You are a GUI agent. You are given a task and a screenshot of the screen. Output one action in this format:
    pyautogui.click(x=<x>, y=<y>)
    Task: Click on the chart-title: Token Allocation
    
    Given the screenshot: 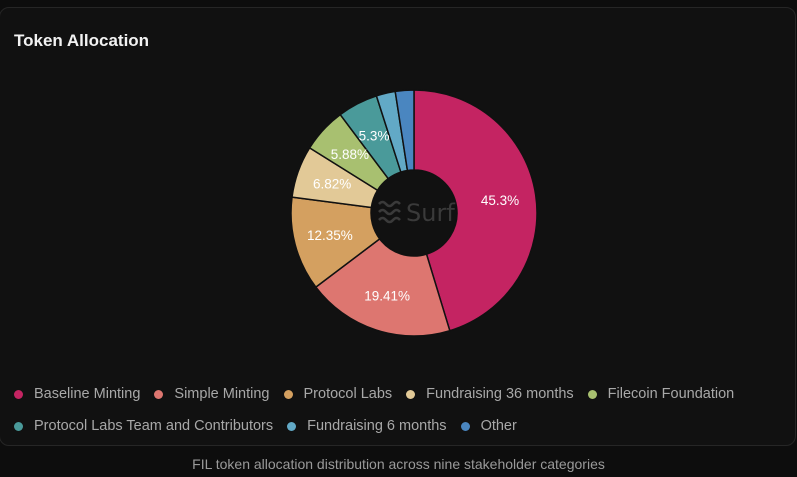 What is the action you would take?
    pyautogui.click(x=82, y=40)
    